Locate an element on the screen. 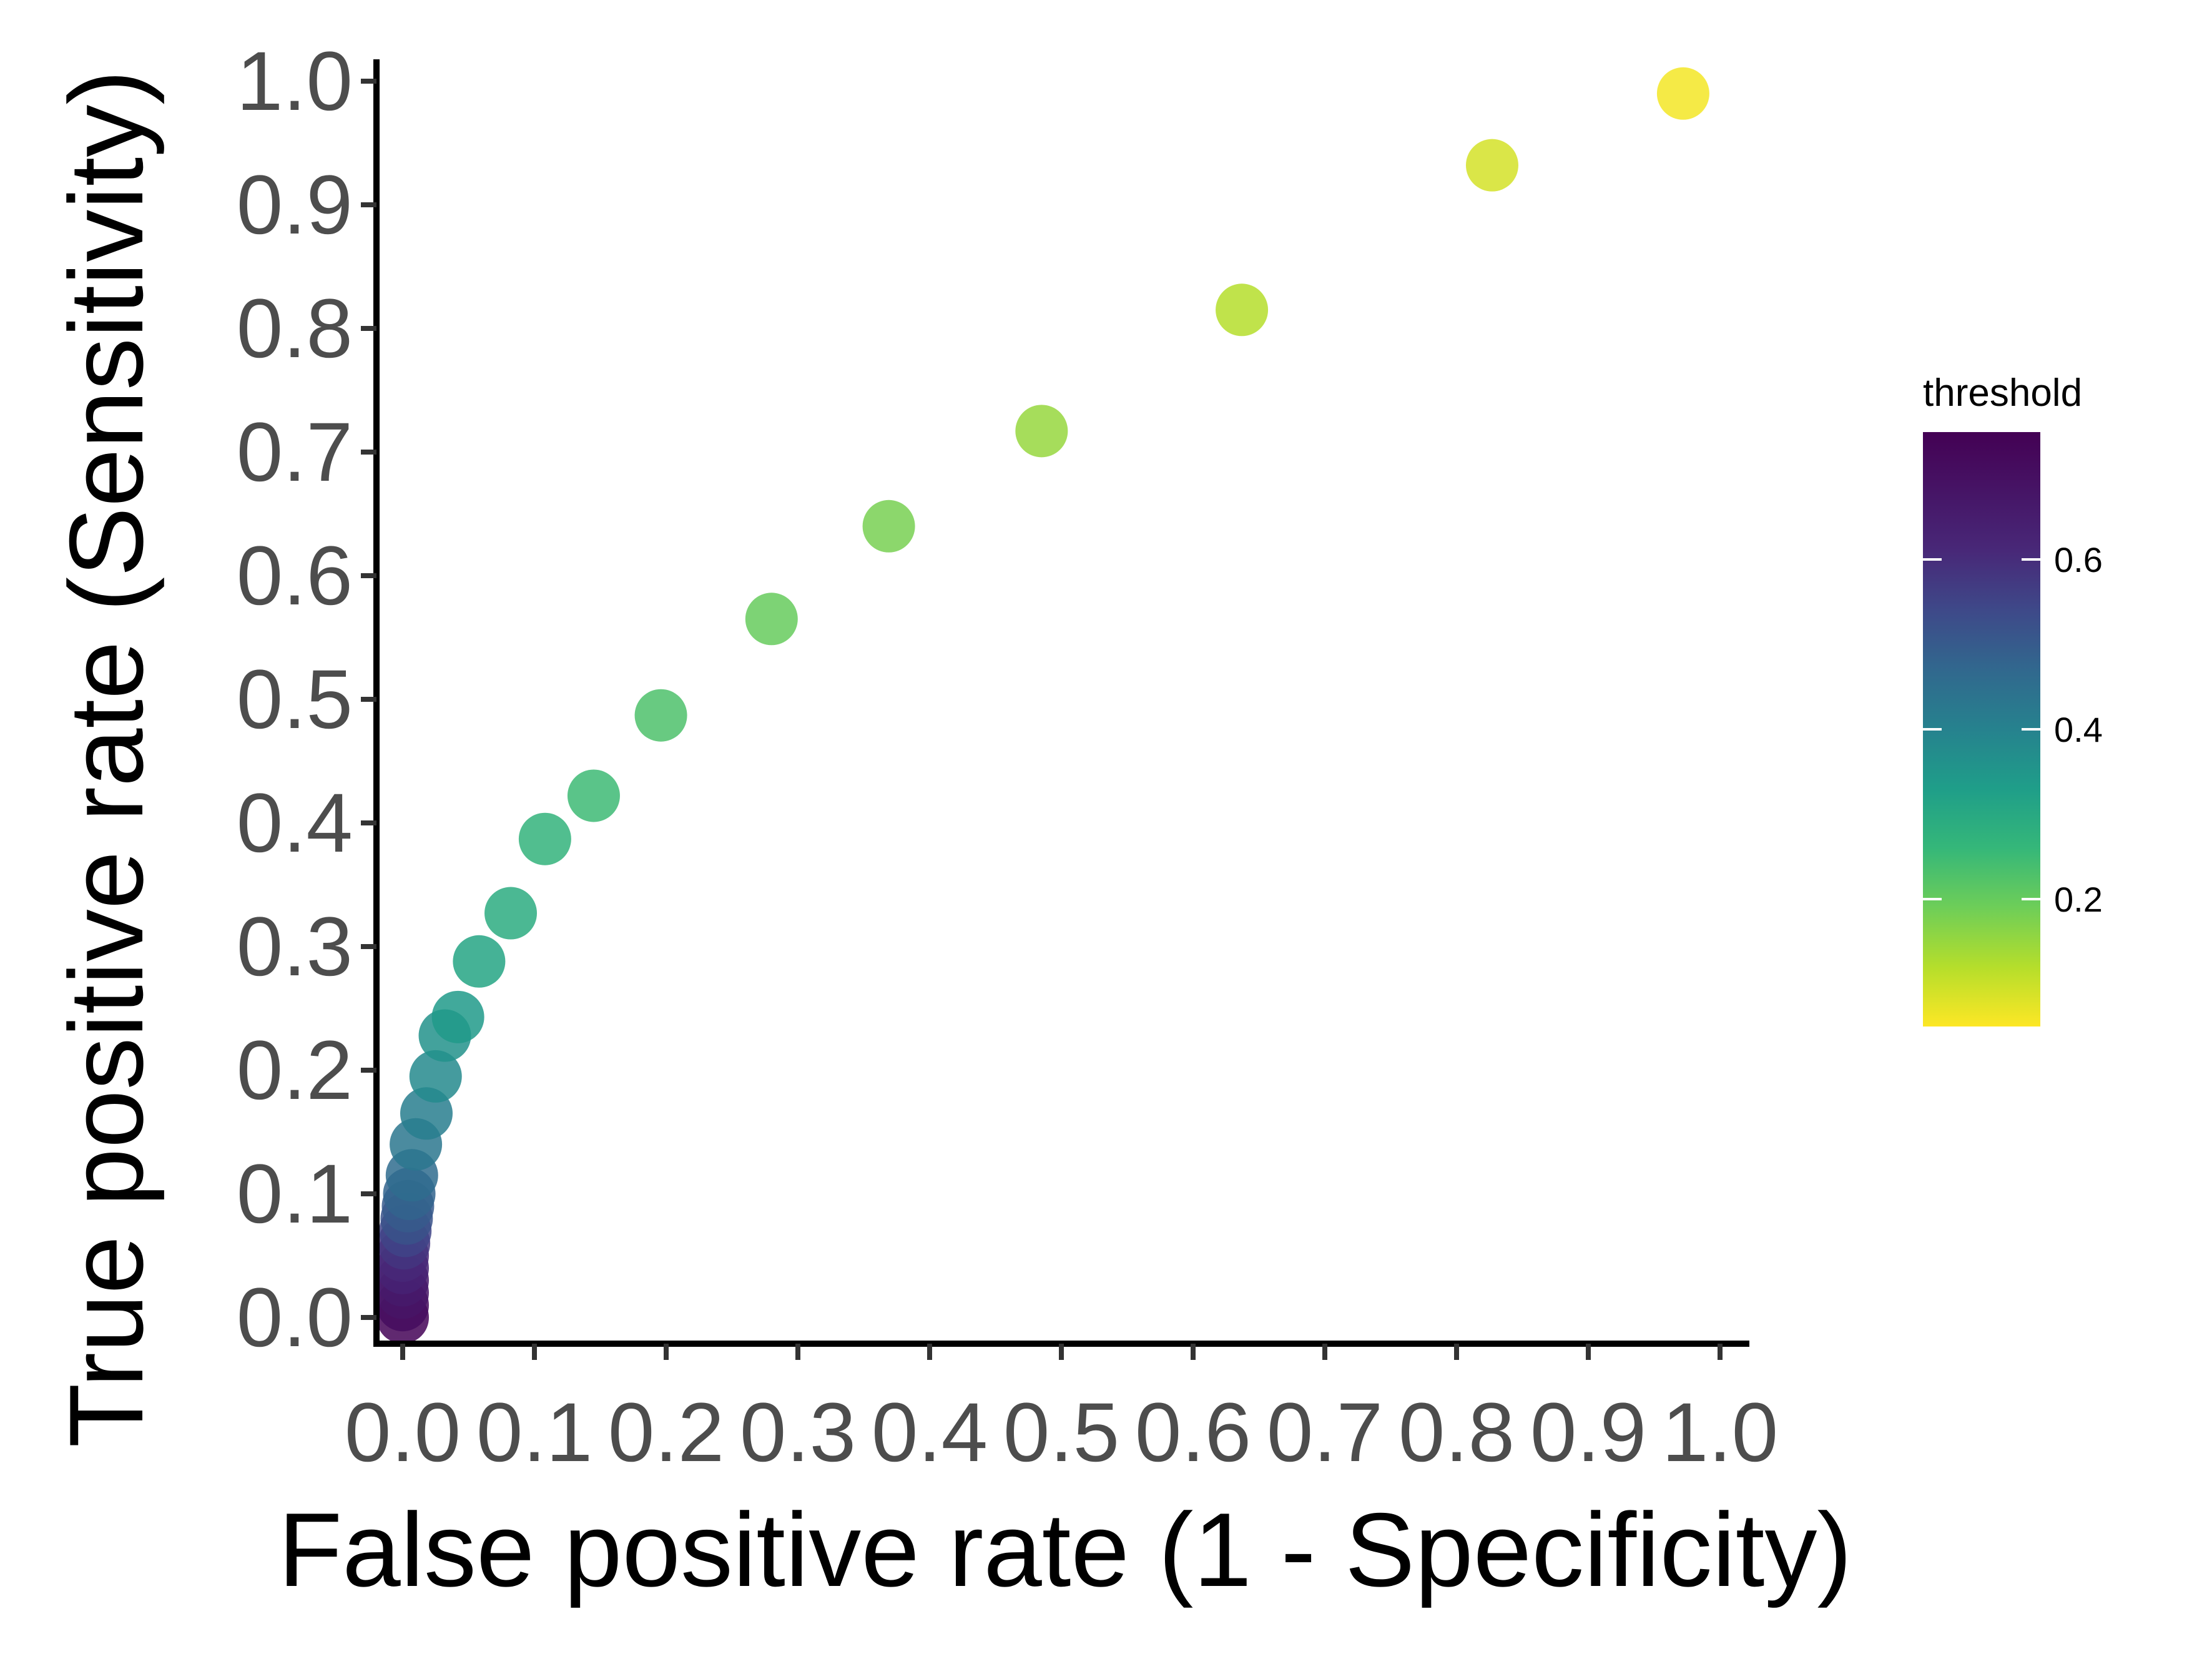  legend-colorbar is located at coordinates (1981, 729).